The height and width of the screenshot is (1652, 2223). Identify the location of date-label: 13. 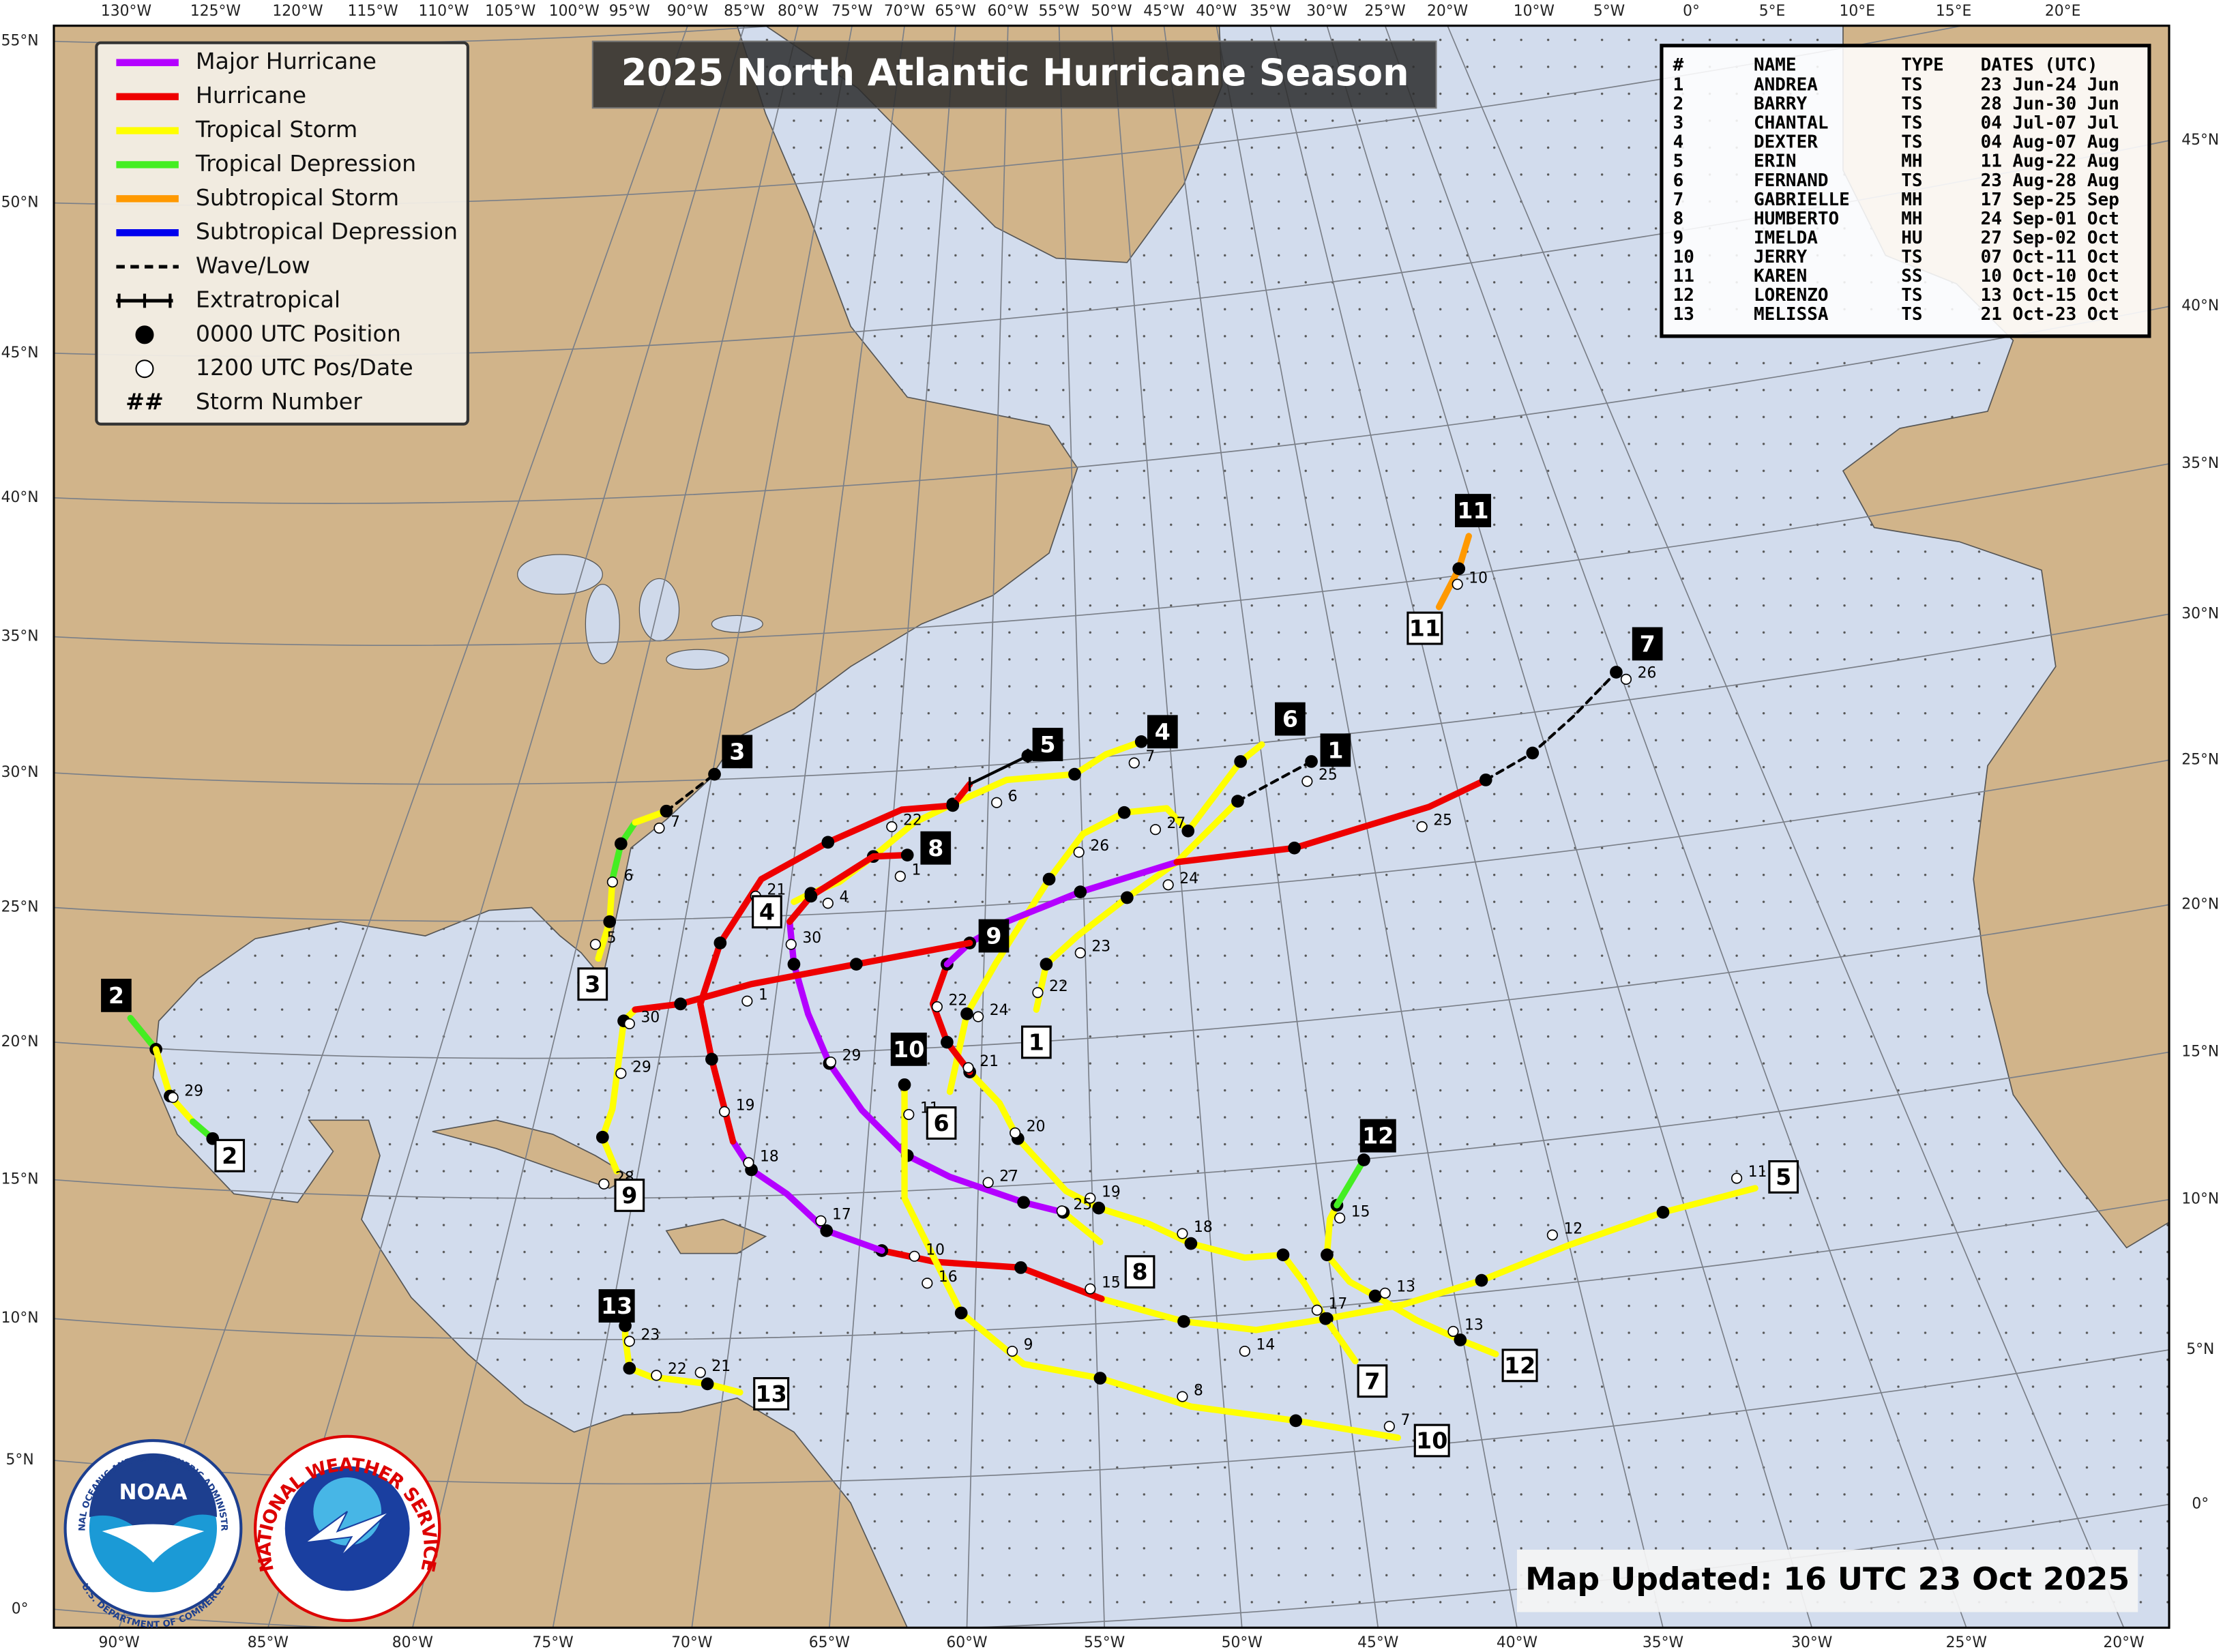
(1474, 1325).